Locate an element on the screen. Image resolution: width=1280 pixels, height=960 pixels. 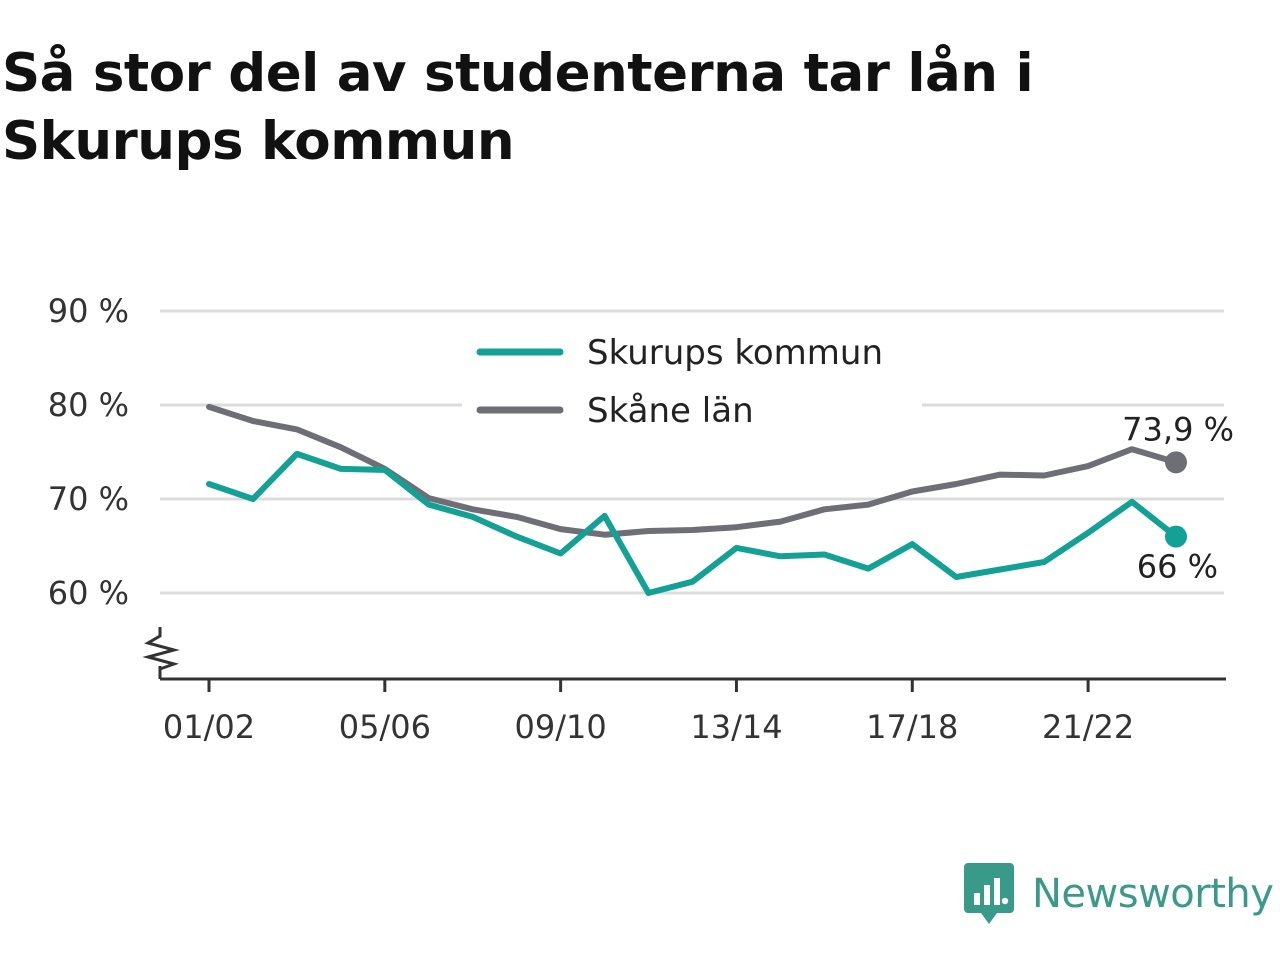
legend-label: Skurups kommun is located at coordinates (735, 353).